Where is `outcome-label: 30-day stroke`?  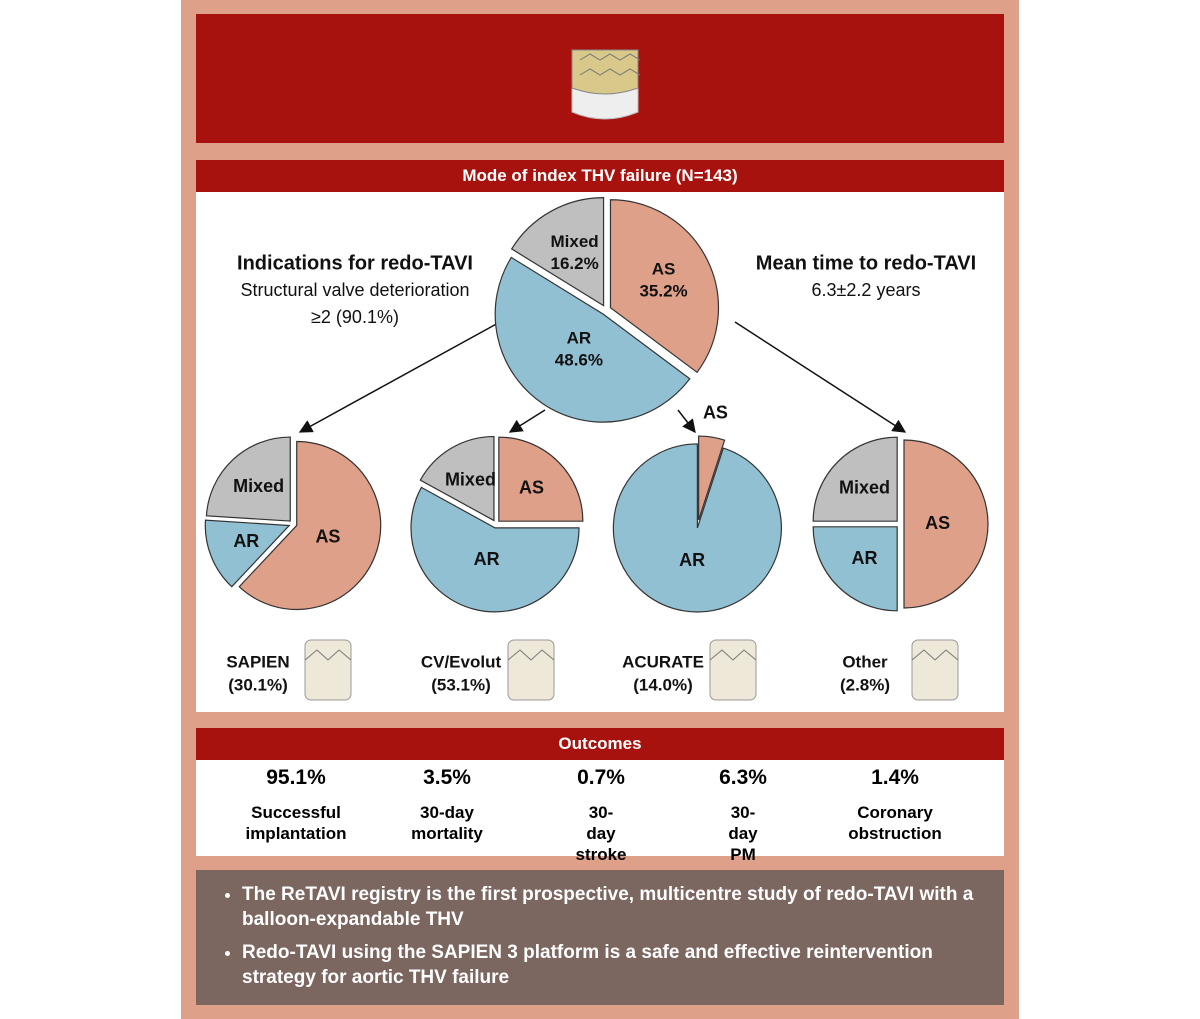
outcome-label: 30-day stroke is located at coordinates (601, 833).